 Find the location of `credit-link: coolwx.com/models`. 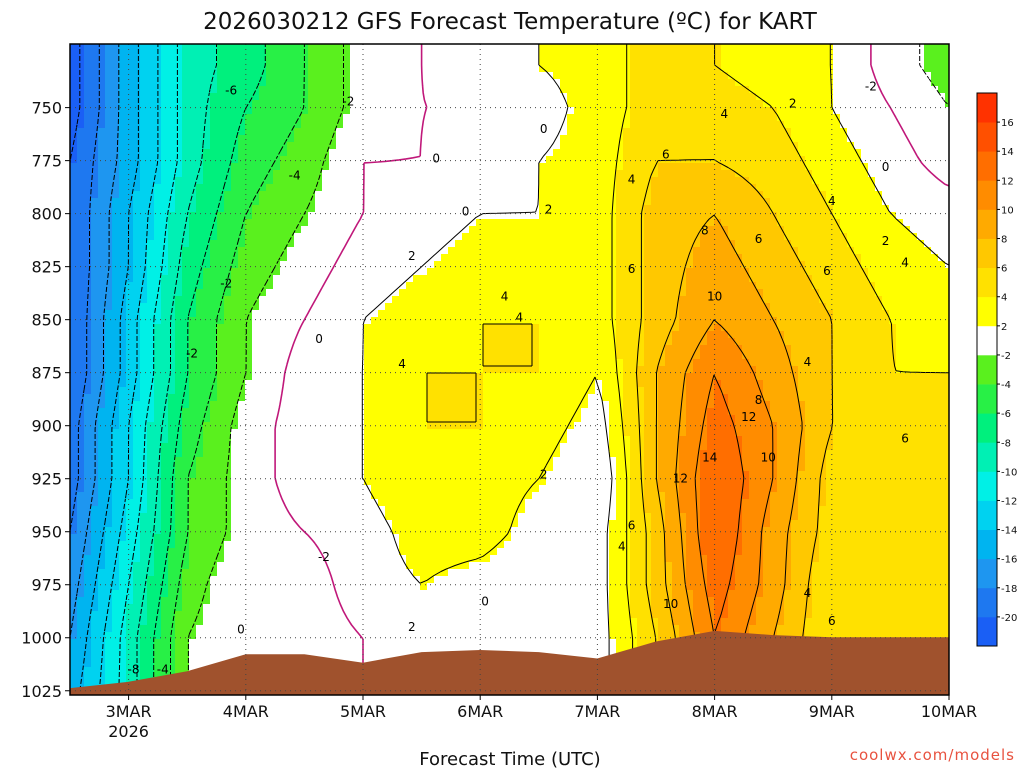

credit-link: coolwx.com/models is located at coordinates (932, 755).